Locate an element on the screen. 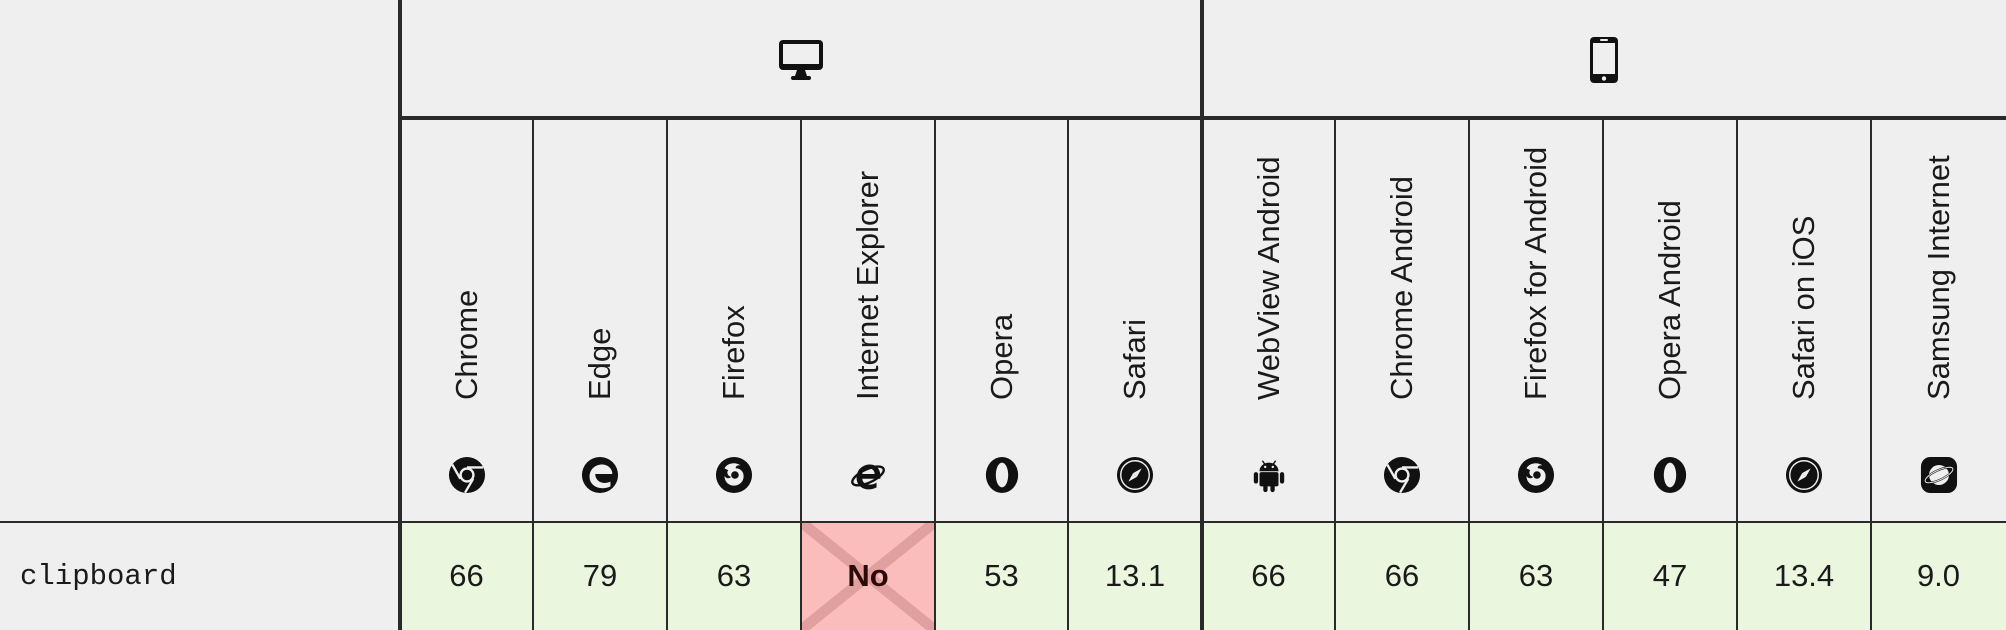  header-divider is located at coordinates (1203, 118).